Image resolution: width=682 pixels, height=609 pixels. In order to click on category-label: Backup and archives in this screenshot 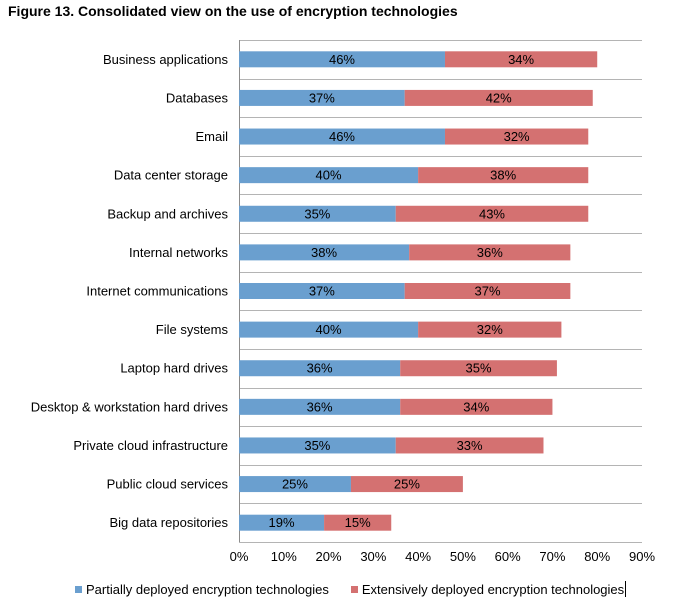, I will do `click(167, 213)`.